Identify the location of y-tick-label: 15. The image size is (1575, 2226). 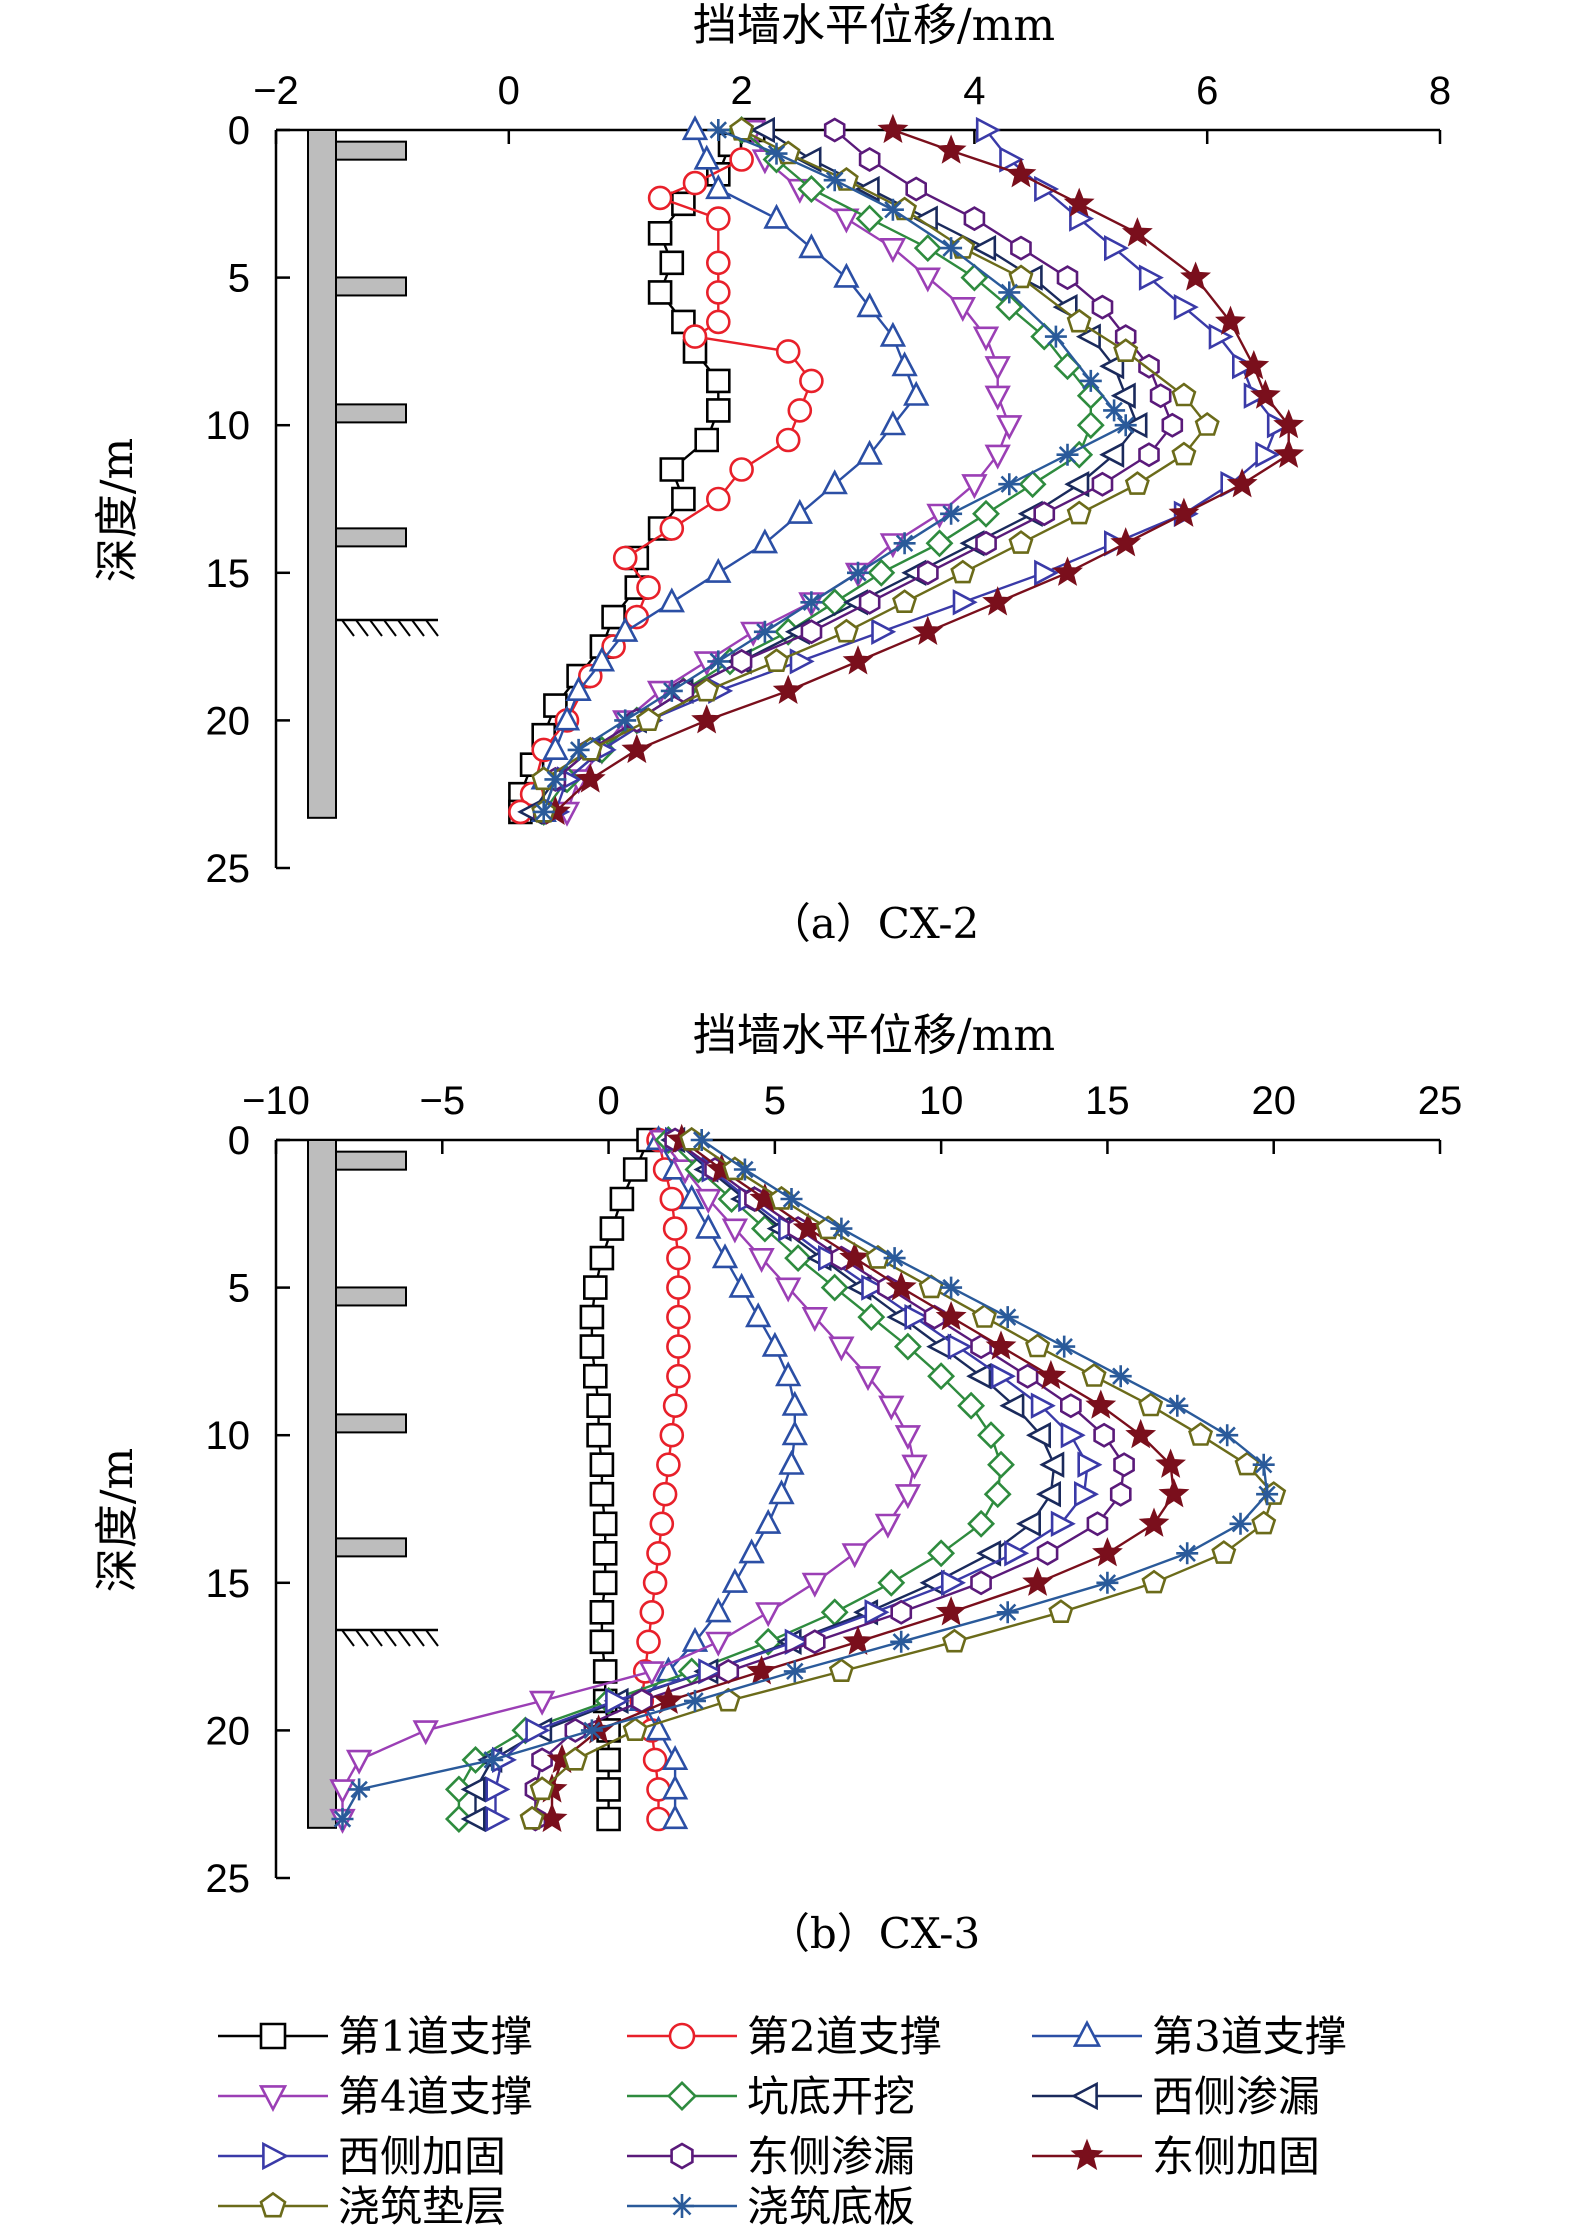
(228, 574).